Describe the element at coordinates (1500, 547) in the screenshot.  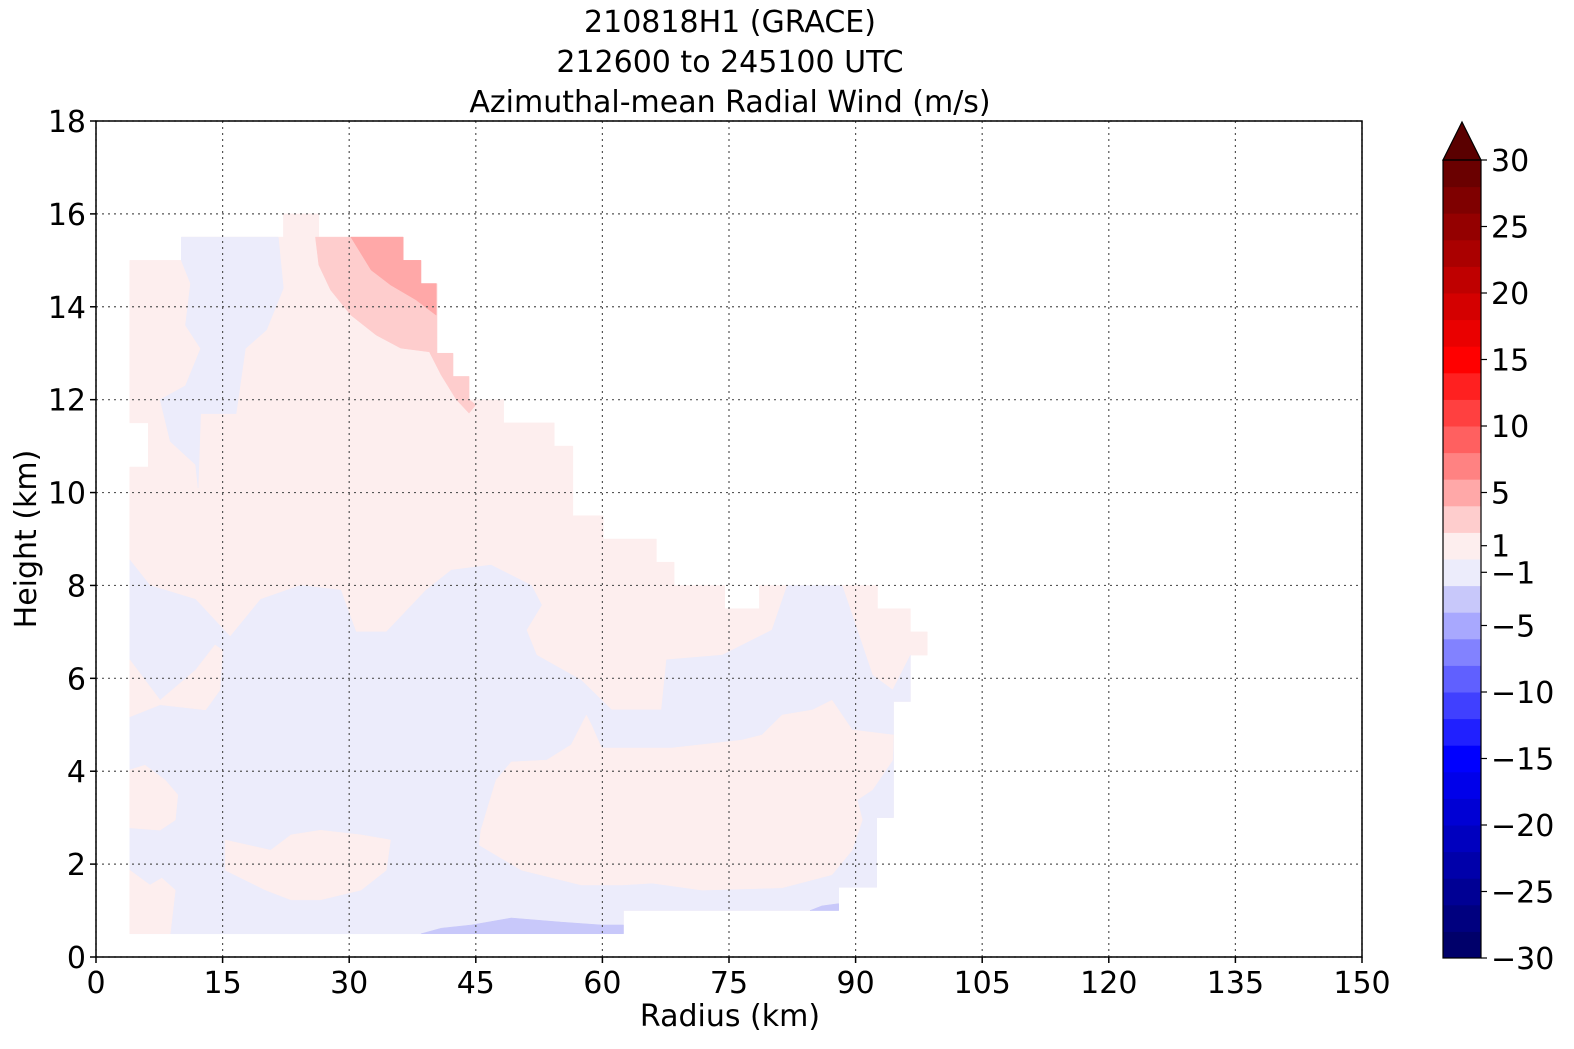
I see `colorbar-tick-label: 1` at that location.